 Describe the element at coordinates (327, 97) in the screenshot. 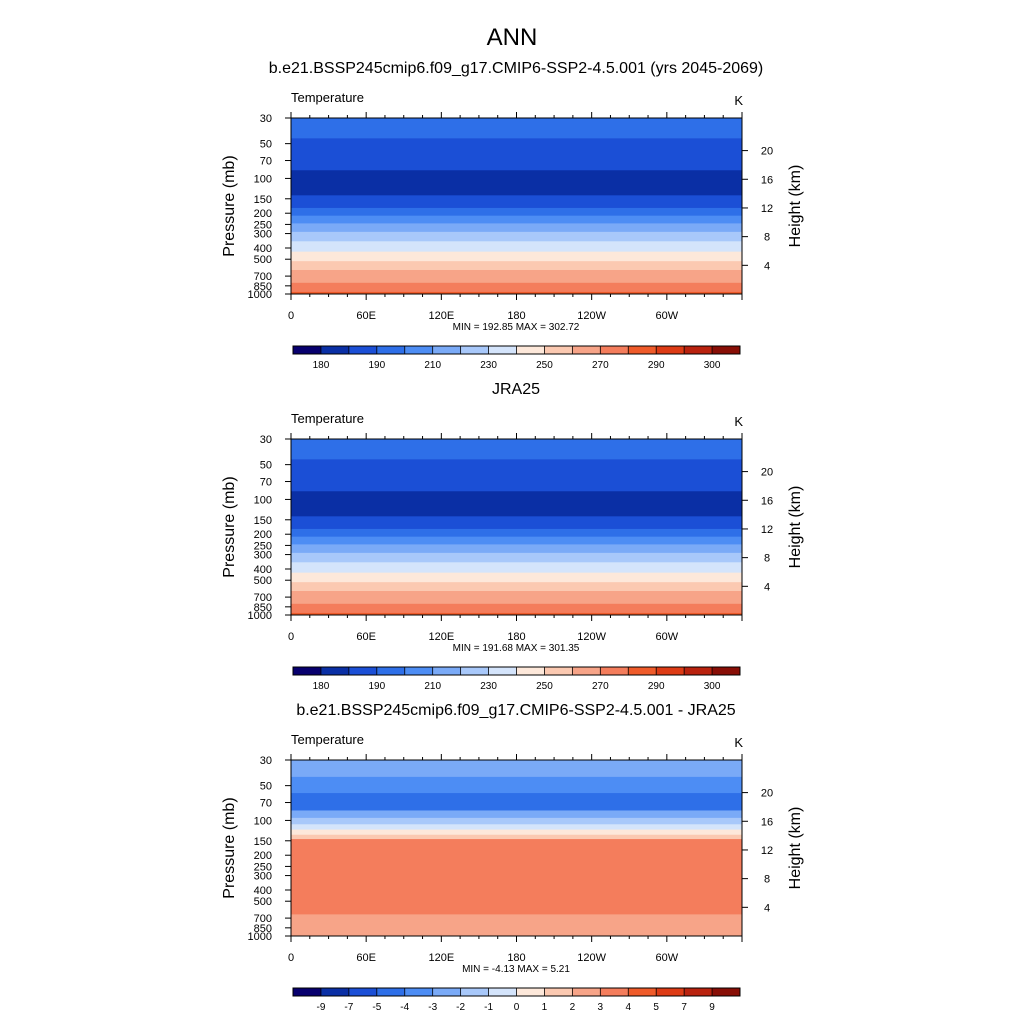

I see `variable-label: Temperature` at that location.